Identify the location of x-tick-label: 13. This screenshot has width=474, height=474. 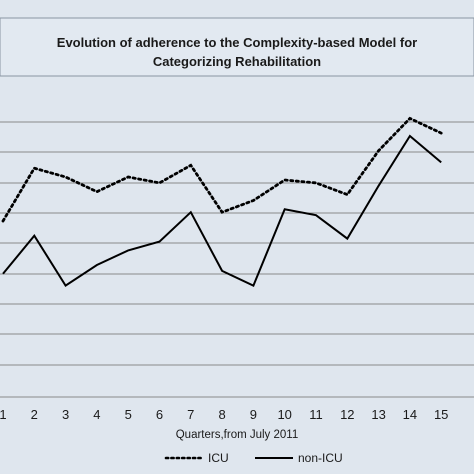
(378, 414).